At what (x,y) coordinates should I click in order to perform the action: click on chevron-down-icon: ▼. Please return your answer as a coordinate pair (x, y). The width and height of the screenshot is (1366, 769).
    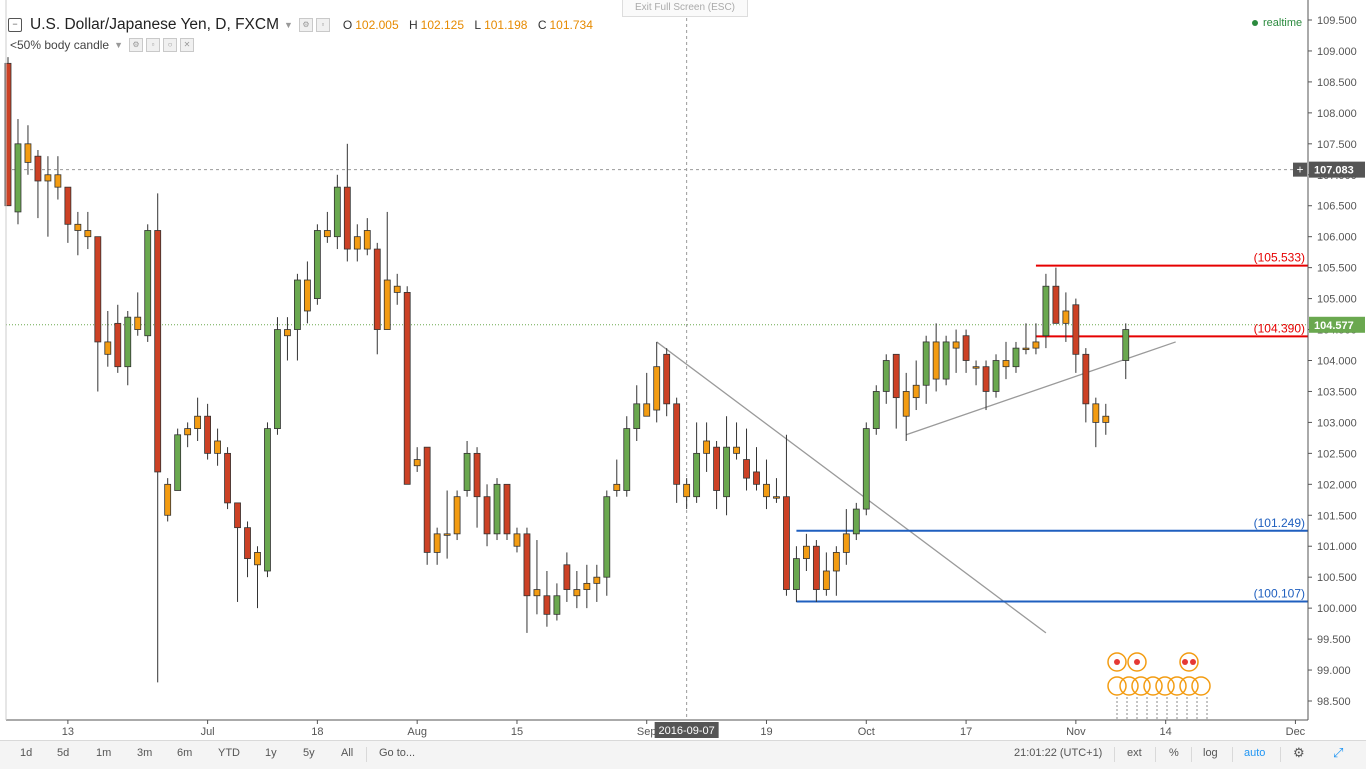
    Looking at the image, I should click on (288, 25).